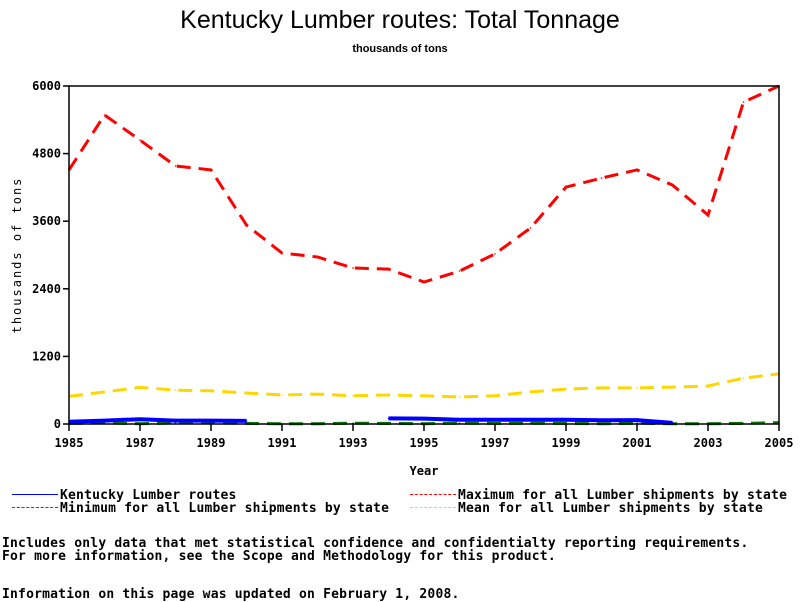  Describe the element at coordinates (708, 443) in the screenshot. I see `x-tick-label: 2003` at that location.